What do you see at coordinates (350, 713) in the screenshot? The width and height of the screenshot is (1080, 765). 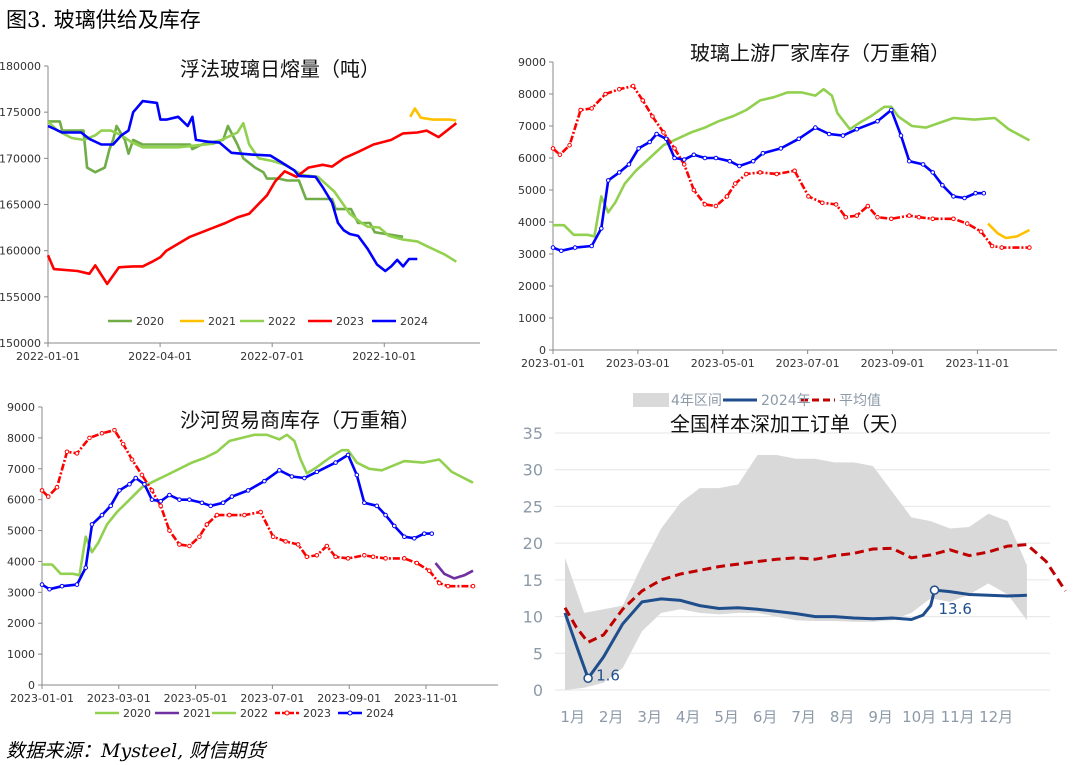 I see `legend-marker` at bounding box center [350, 713].